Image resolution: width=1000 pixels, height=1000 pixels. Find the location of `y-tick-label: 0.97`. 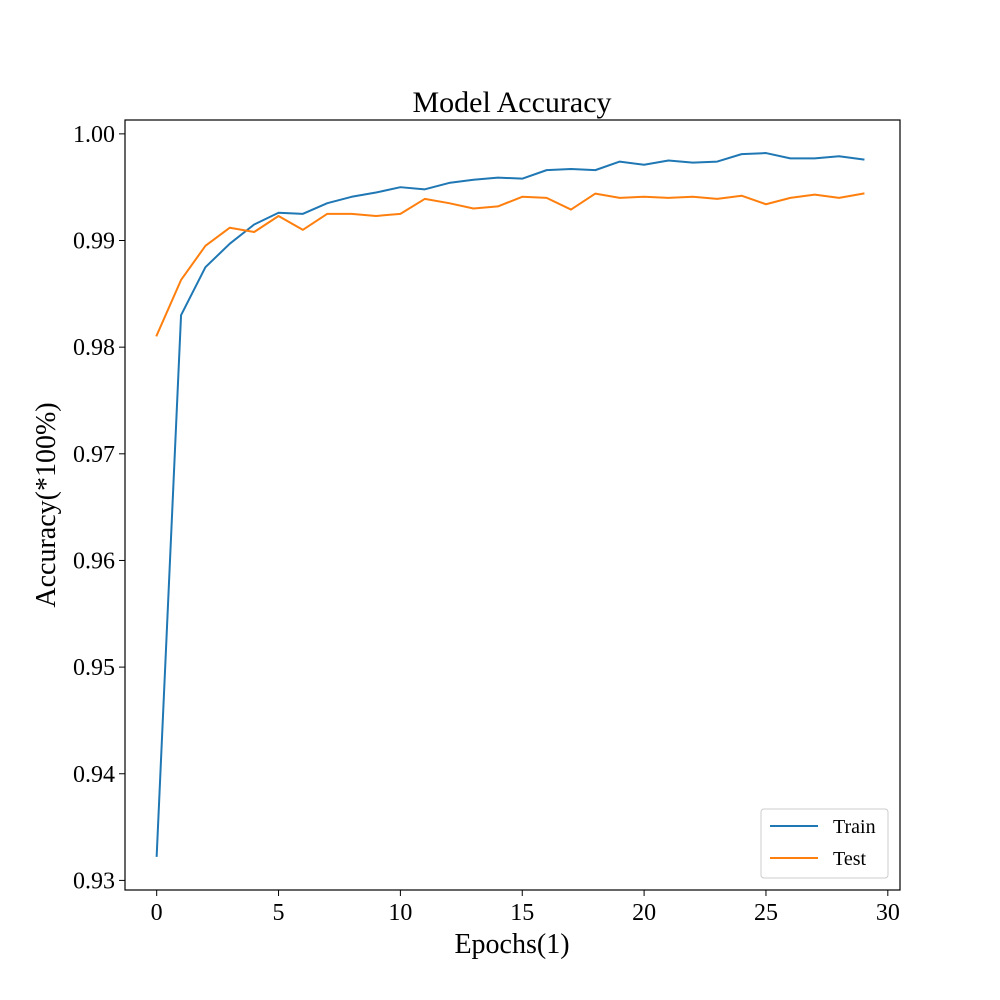

y-tick-label: 0.97 is located at coordinates (94, 455).